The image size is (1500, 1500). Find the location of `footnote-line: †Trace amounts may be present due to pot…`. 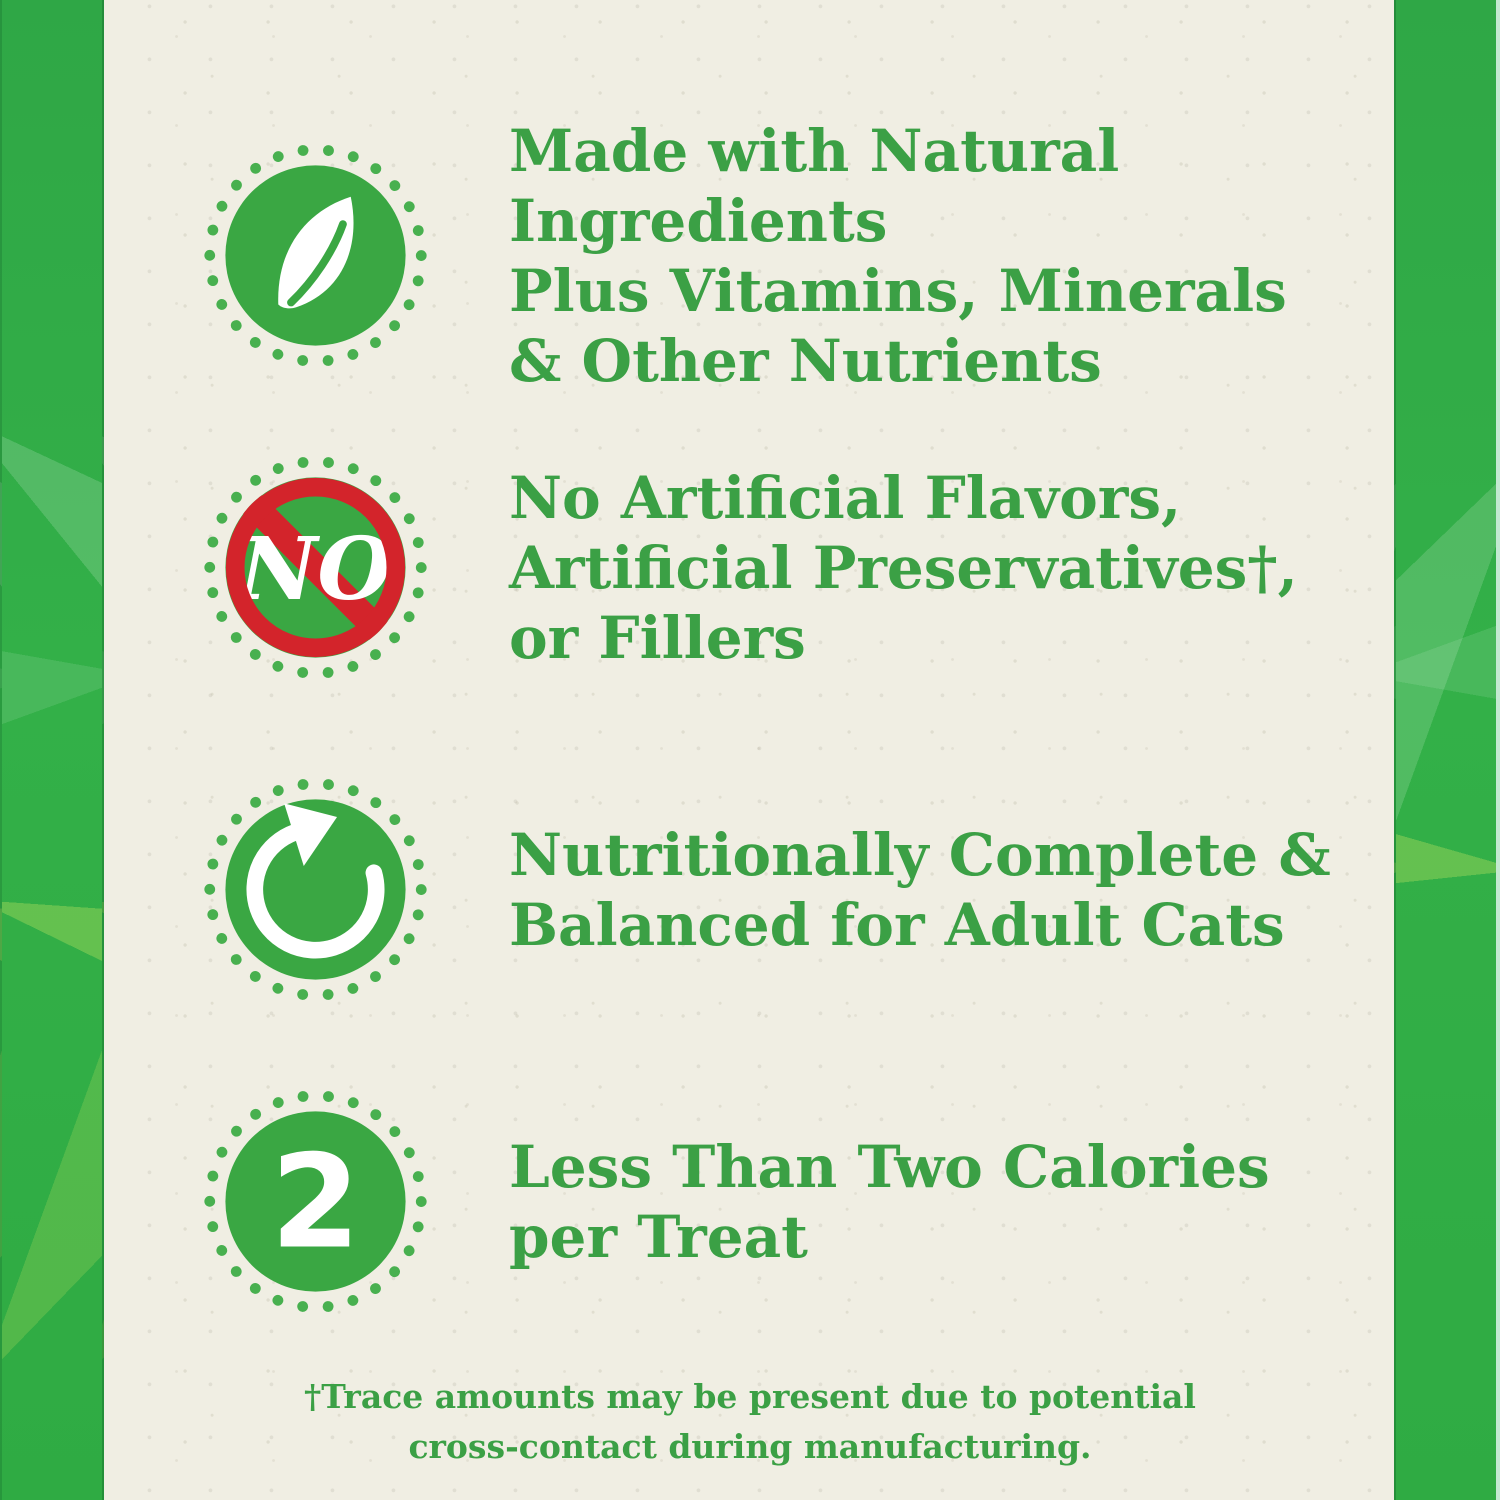

footnote-line: †Trace amounts may be present due to pot… is located at coordinates (750, 1396).